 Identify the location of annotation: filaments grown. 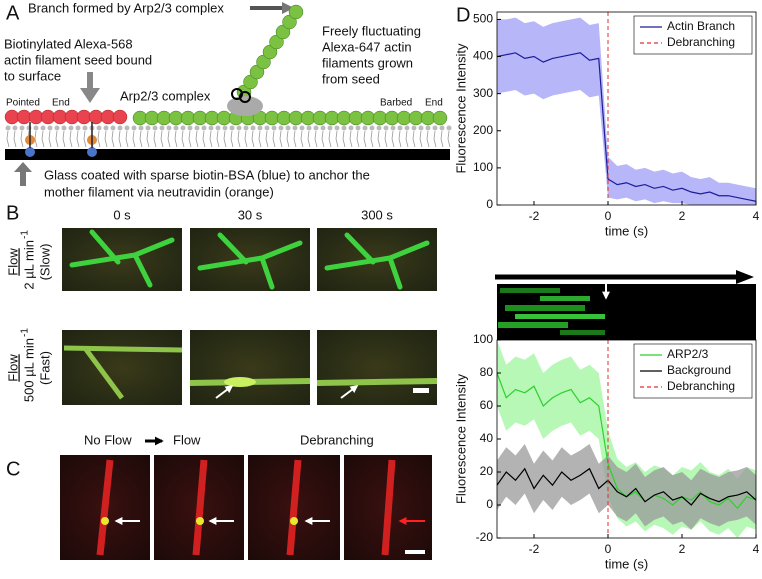
(367, 62).